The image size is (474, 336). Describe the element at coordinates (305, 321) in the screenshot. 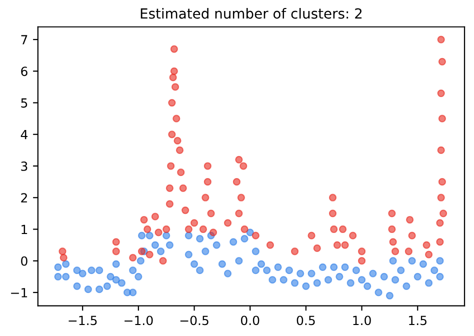

I see `x-tick-label: 0.5` at that location.